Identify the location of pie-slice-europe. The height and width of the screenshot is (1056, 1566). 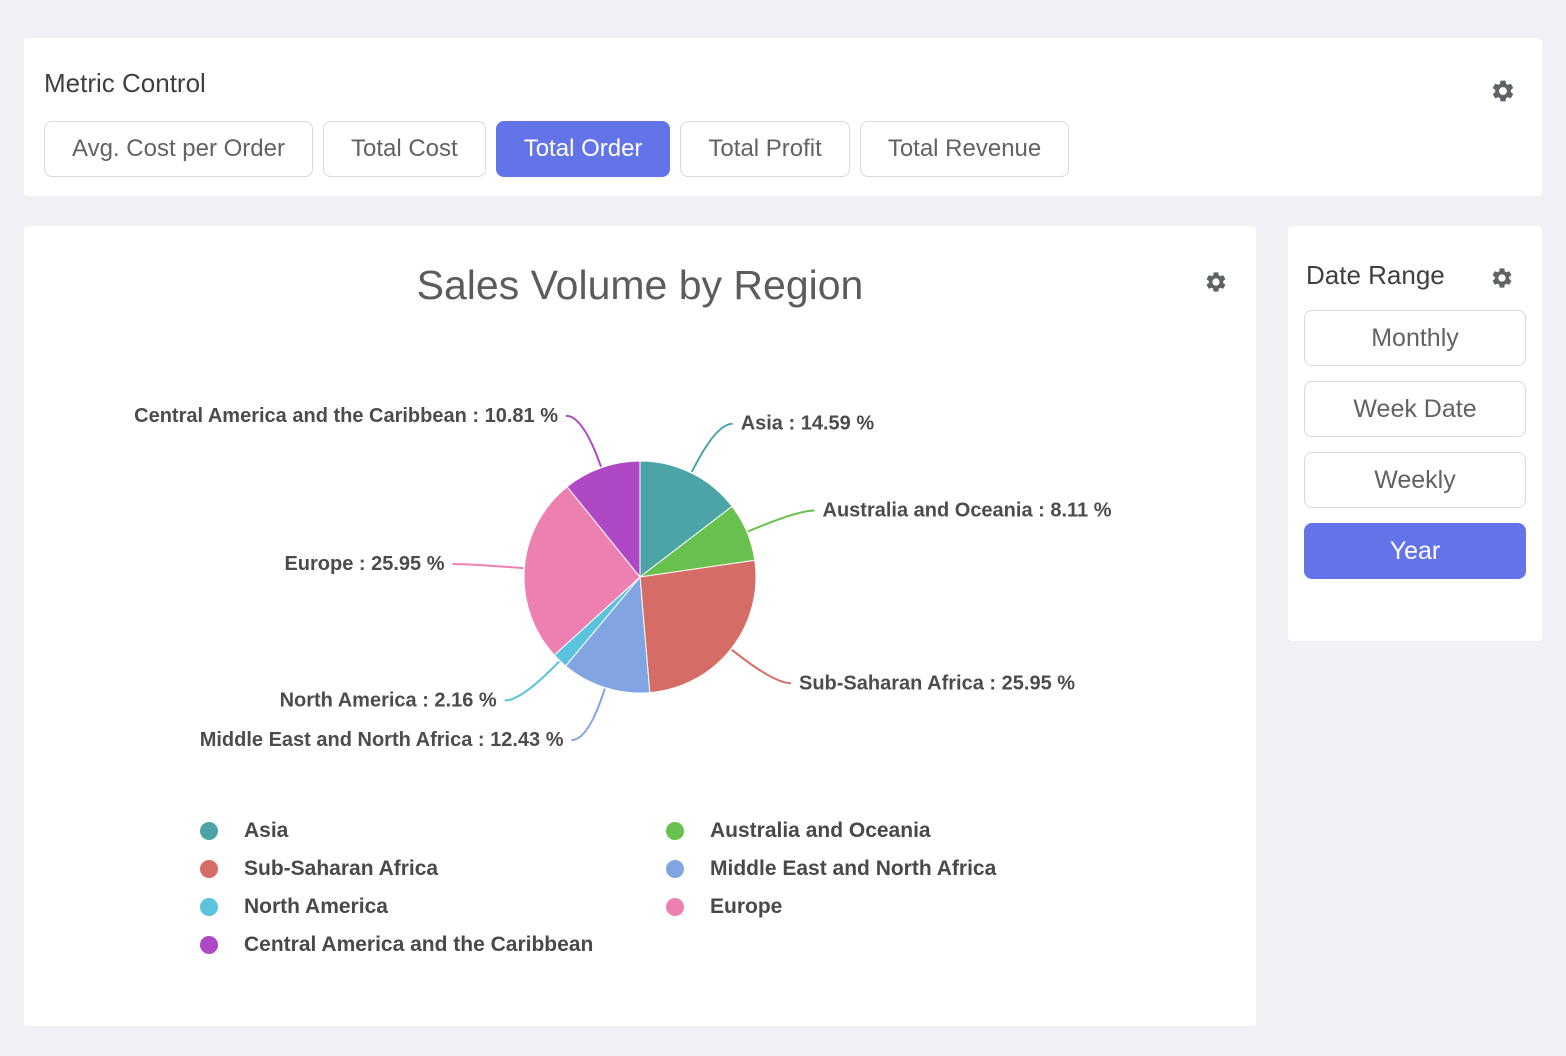
(582, 570).